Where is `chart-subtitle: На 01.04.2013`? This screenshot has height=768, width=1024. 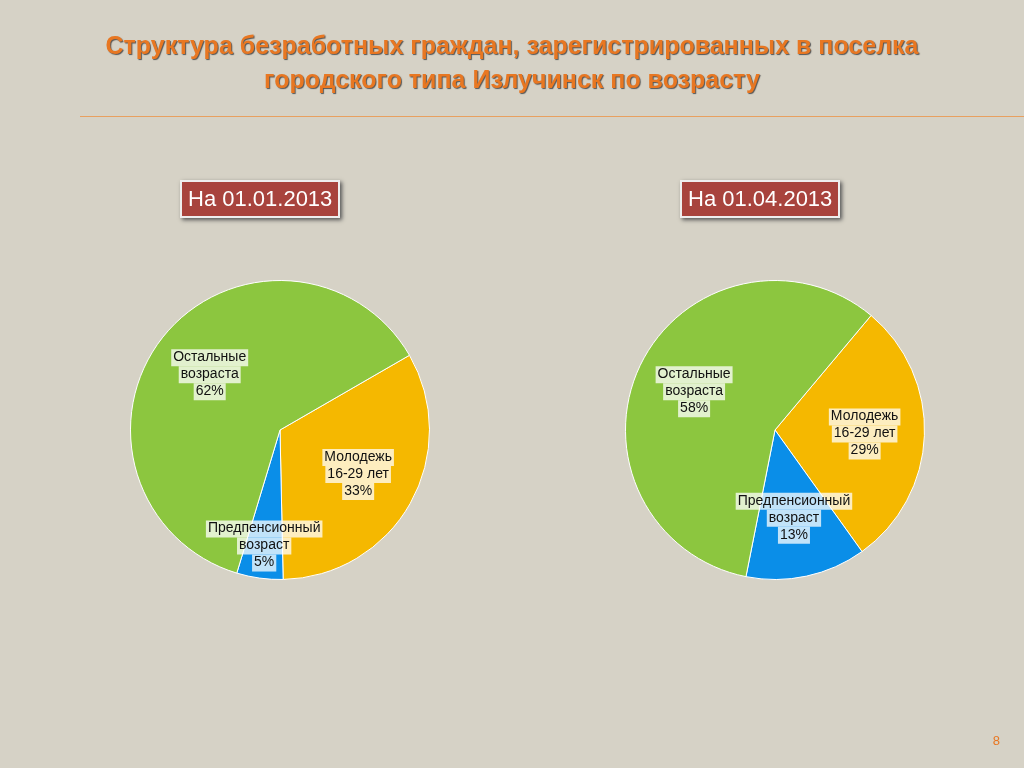 chart-subtitle: На 01.04.2013 is located at coordinates (760, 199).